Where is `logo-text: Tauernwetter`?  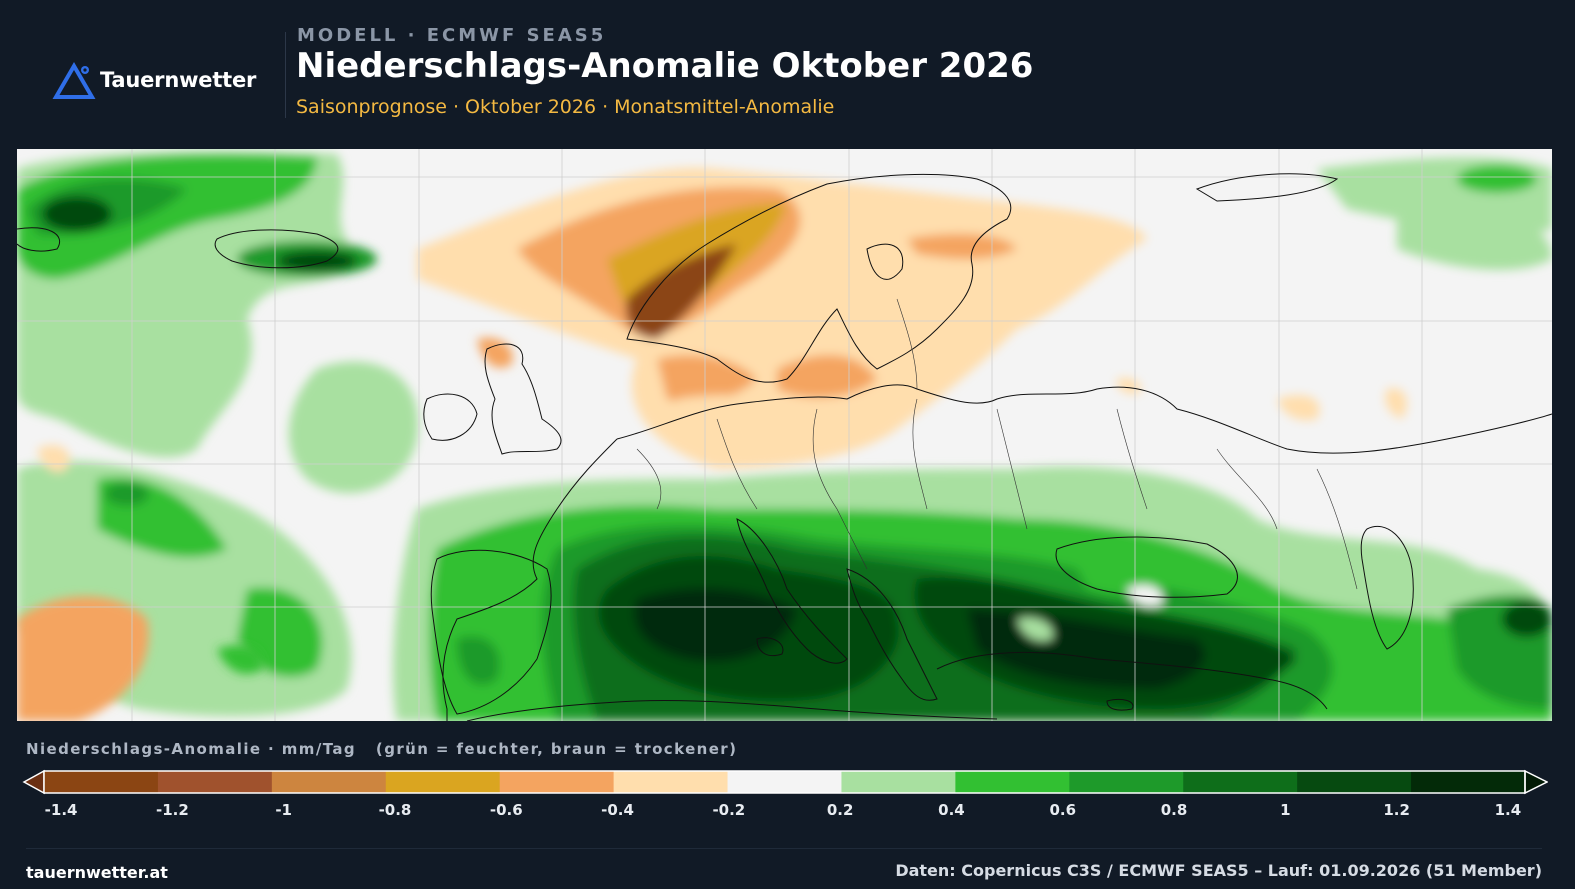 logo-text: Tauernwetter is located at coordinates (178, 80).